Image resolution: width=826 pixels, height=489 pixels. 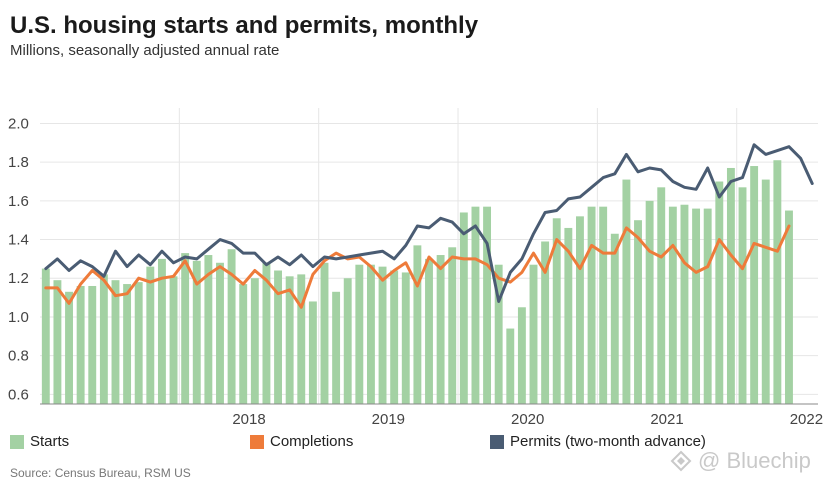 I want to click on x-tick-label: 2019, so click(x=388, y=419).